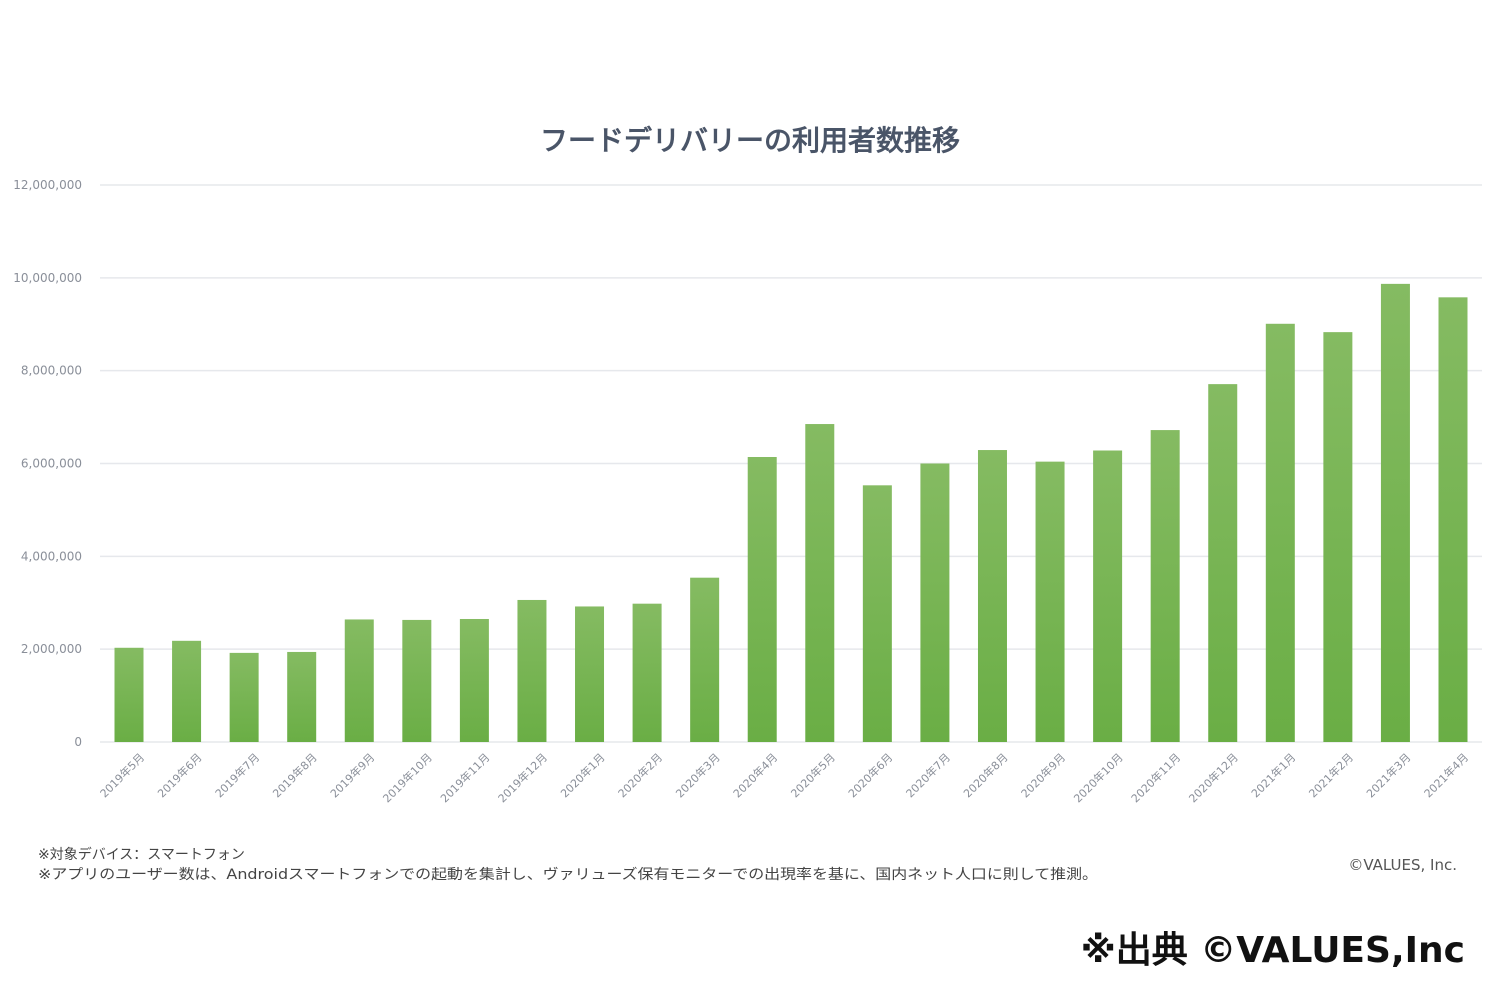 Image resolution: width=1500 pixels, height=1004 pixels. I want to click on x-tick-label: 2019年7月, so click(237, 775).